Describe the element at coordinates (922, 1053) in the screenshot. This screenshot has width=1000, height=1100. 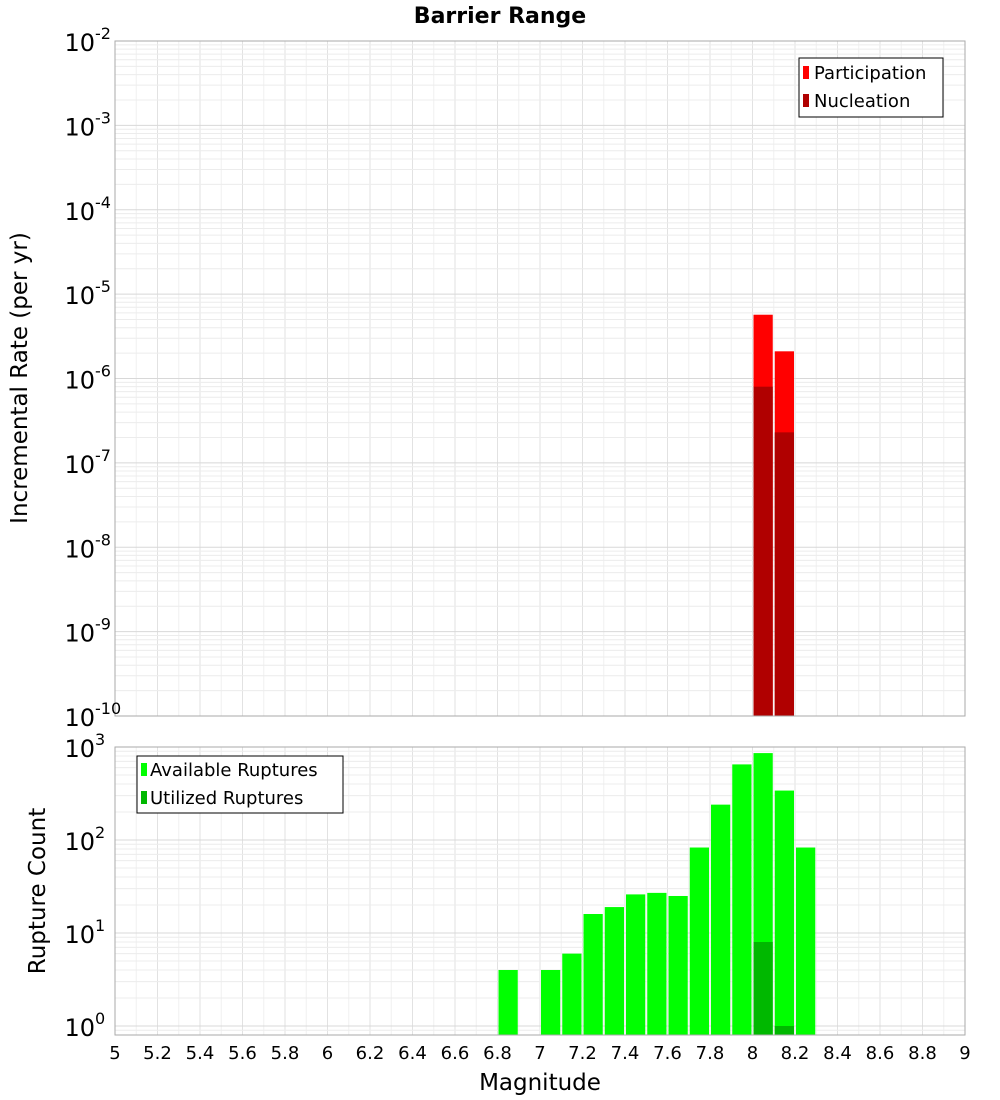
I see `x-tick-label: 8.8` at that location.